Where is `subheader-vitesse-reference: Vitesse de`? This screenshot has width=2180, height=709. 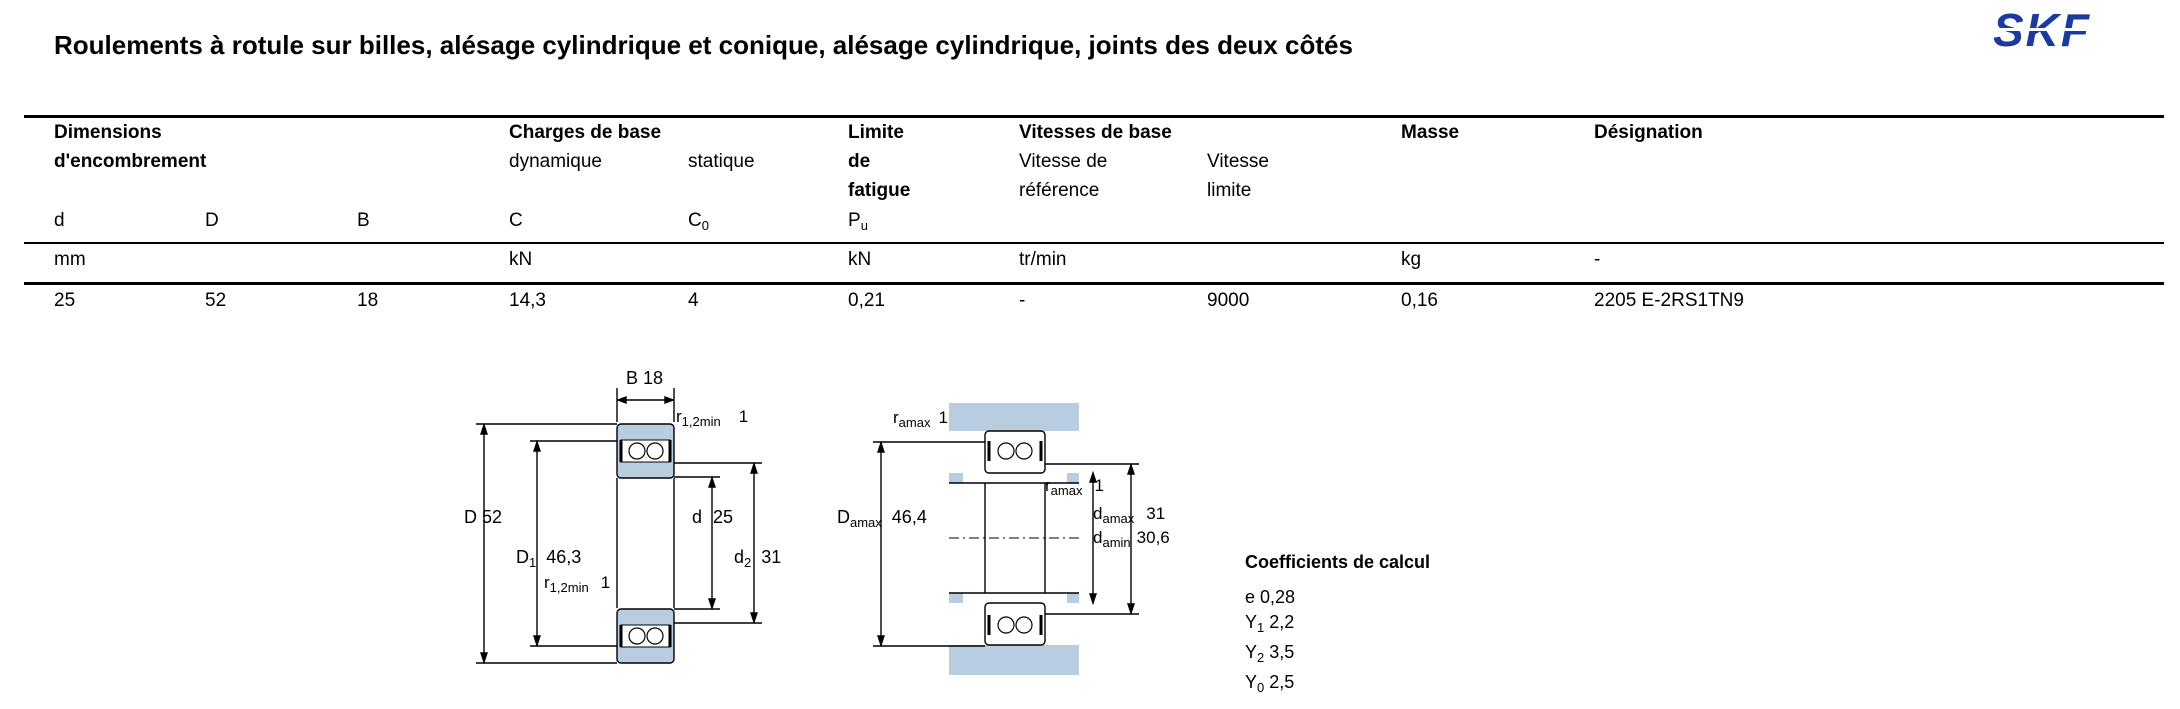
subheader-vitesse-reference: Vitesse de is located at coordinates (1063, 161).